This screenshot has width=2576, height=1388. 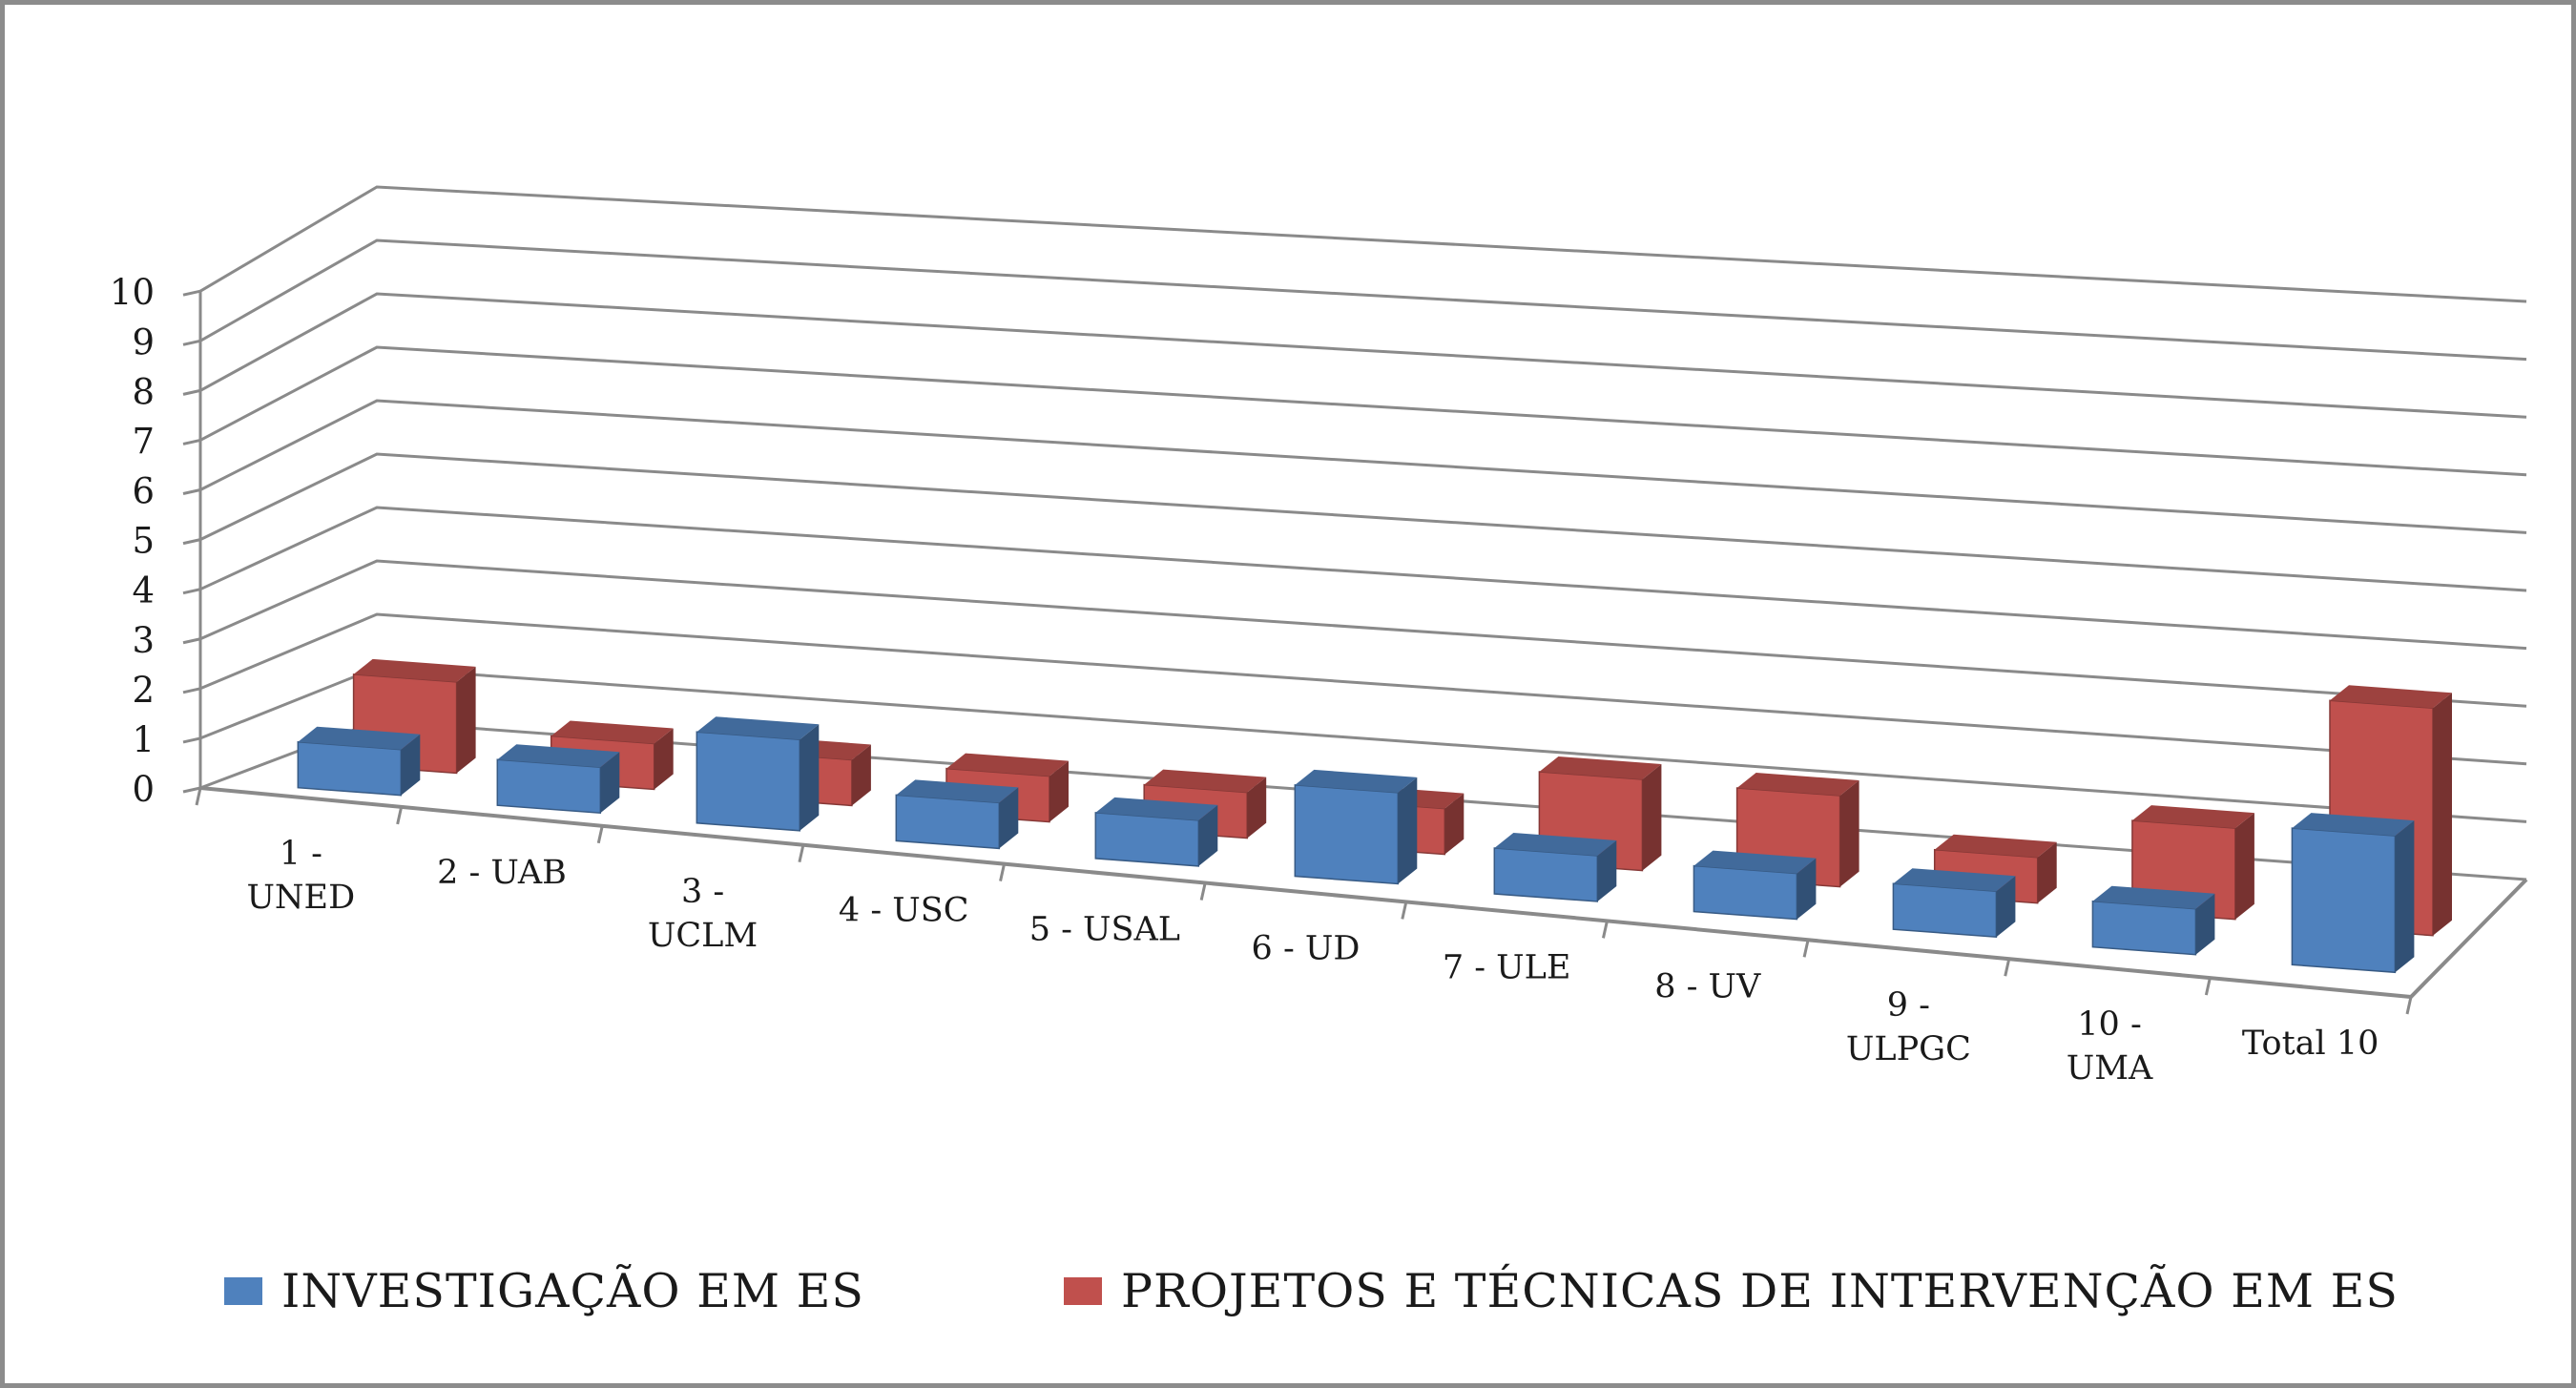 What do you see at coordinates (143, 491) in the screenshot?
I see `y-tick-label-6: 6` at bounding box center [143, 491].